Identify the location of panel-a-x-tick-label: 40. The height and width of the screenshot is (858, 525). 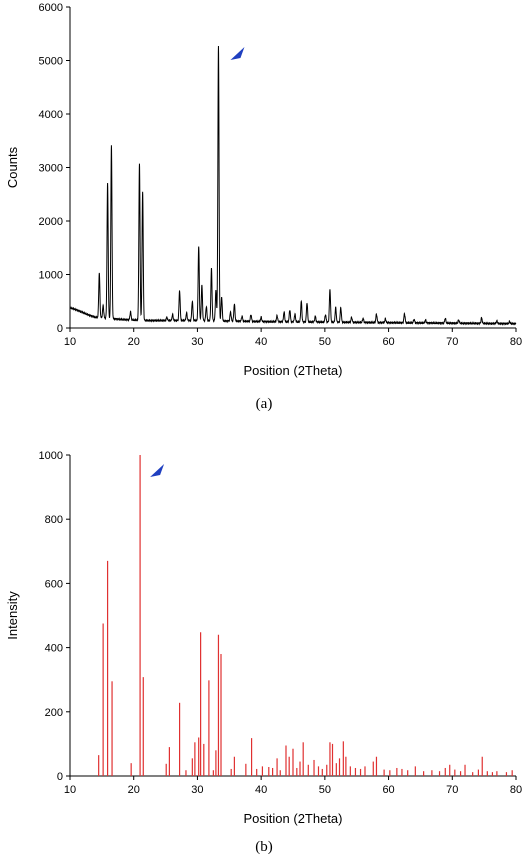
(261, 342).